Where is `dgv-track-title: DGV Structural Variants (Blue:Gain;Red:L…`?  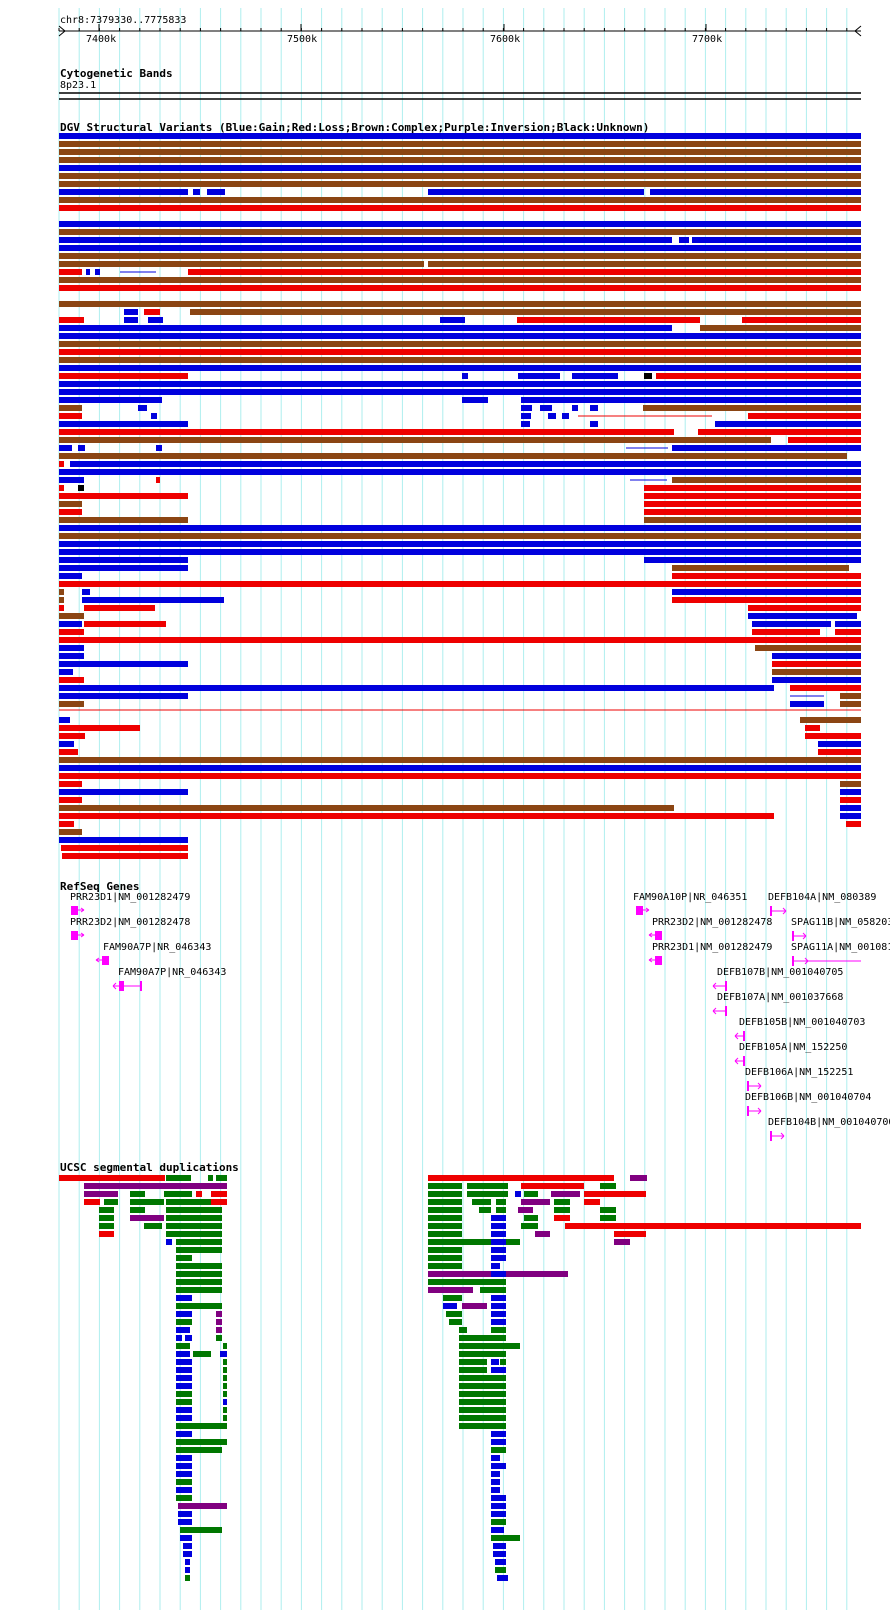
dgv-track-title: DGV Structural Variants (Blue:Gain;Red:L… is located at coordinates (355, 127).